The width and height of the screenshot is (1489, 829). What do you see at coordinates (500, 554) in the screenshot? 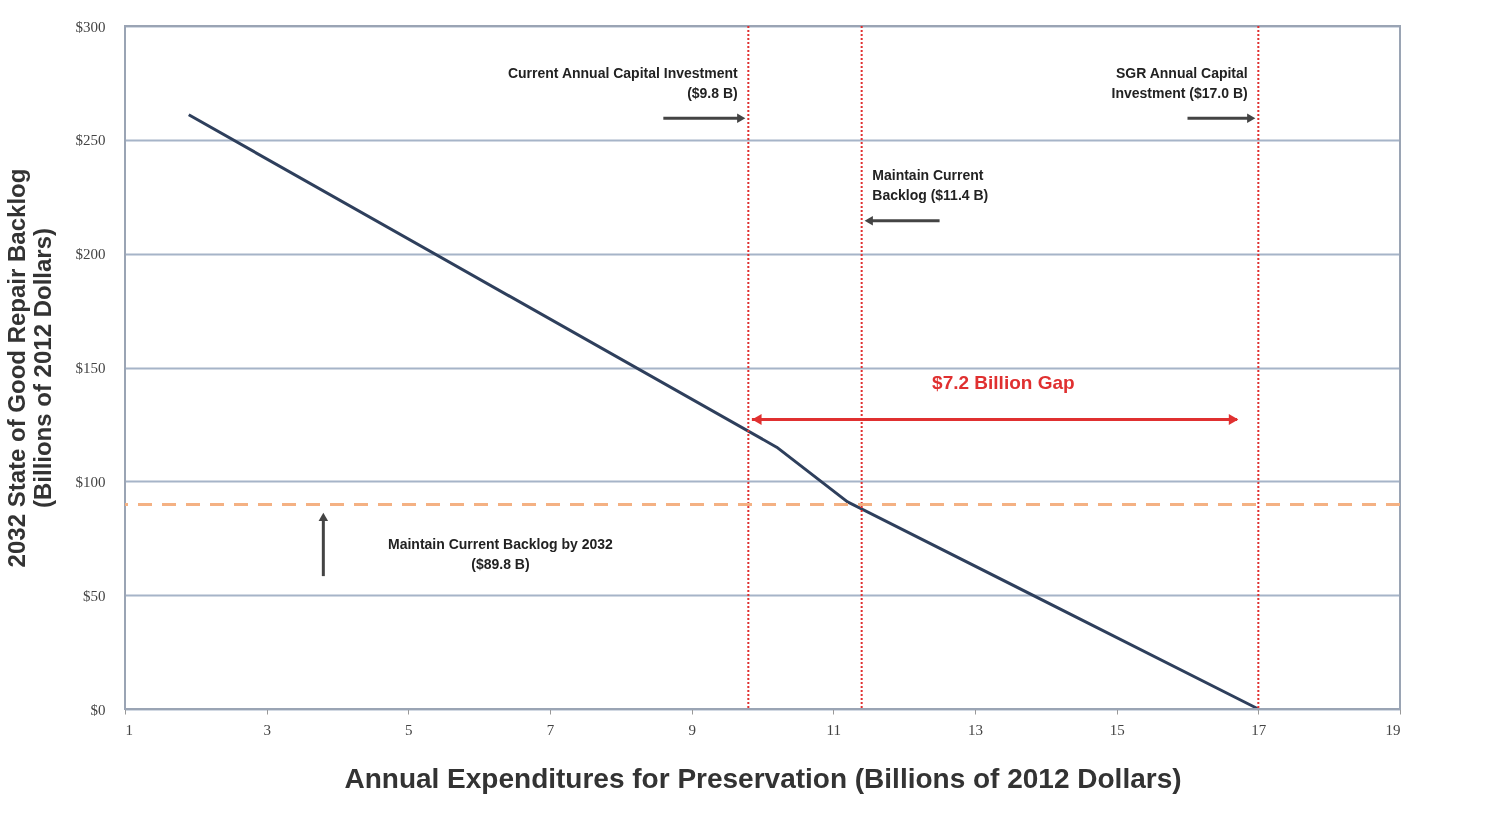
I see `ref-line-label: Maintain Current Backlog by 2032 ($89.8 B)` at bounding box center [500, 554].